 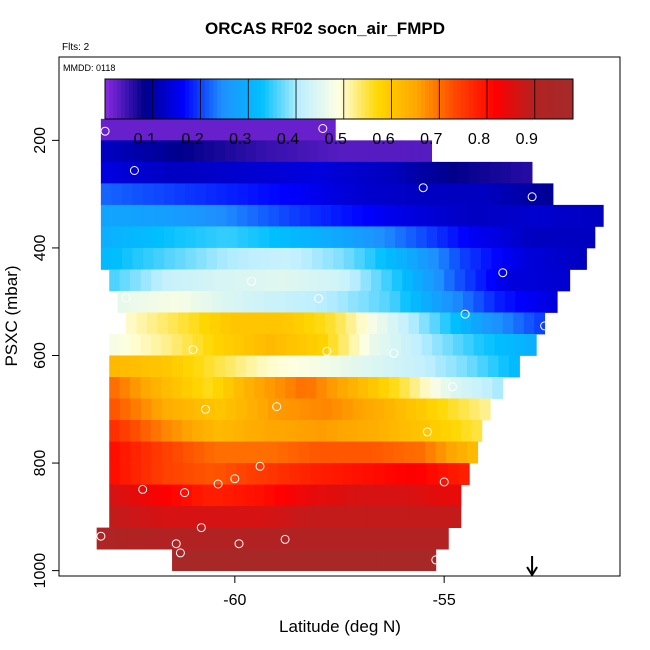 What do you see at coordinates (40, 140) in the screenshot?
I see `y-tick-label: 200` at bounding box center [40, 140].